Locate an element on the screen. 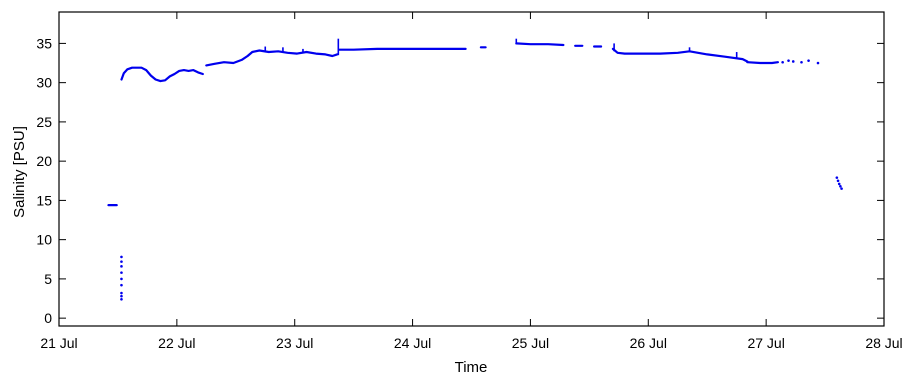  y-axis-title: Salinity [PSU] is located at coordinates (19, 172).